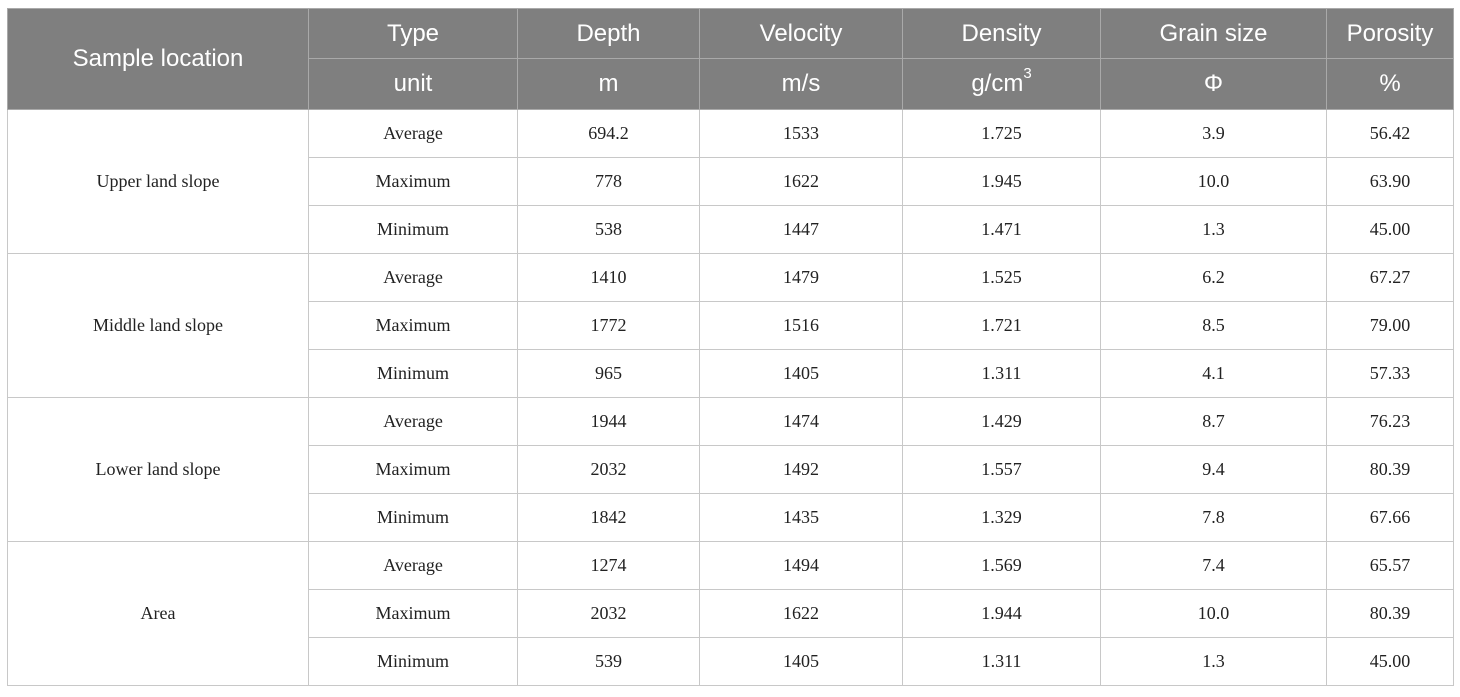 The height and width of the screenshot is (697, 1460). I want to click on unit-type-label: unit, so click(413, 84).